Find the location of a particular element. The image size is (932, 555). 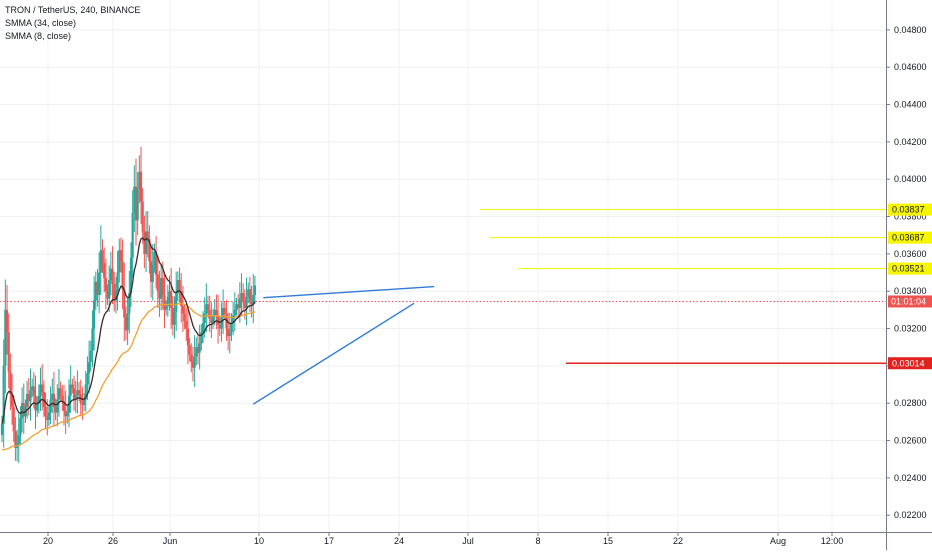

price-tick-label: 0.02800 is located at coordinates (910, 403).